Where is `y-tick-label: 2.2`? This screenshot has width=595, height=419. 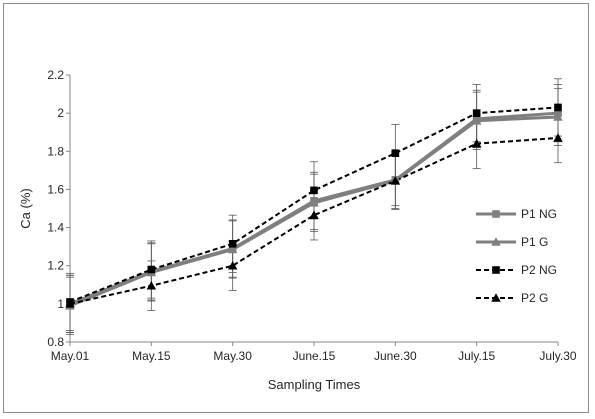 y-tick-label: 2.2 is located at coordinates (55, 75).